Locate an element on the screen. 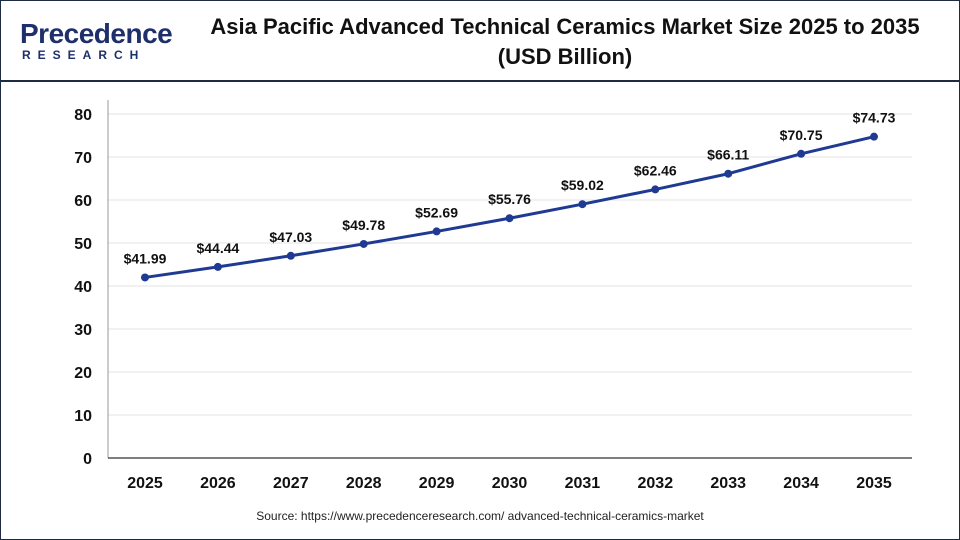  y-tick-label: 60 is located at coordinates (83, 201).